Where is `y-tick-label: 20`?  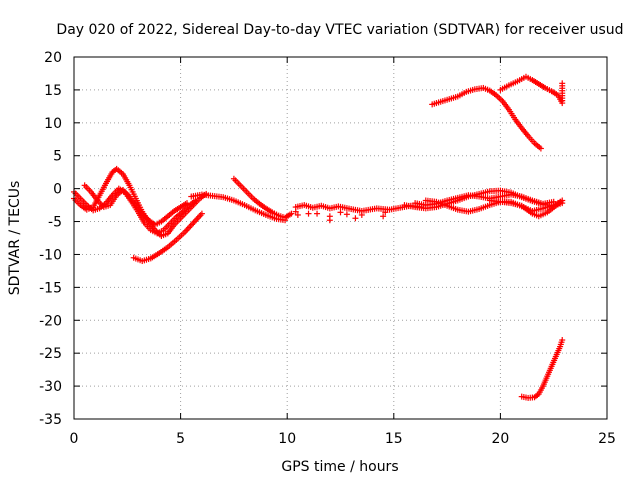
y-tick-label: 20 is located at coordinates (53, 58).